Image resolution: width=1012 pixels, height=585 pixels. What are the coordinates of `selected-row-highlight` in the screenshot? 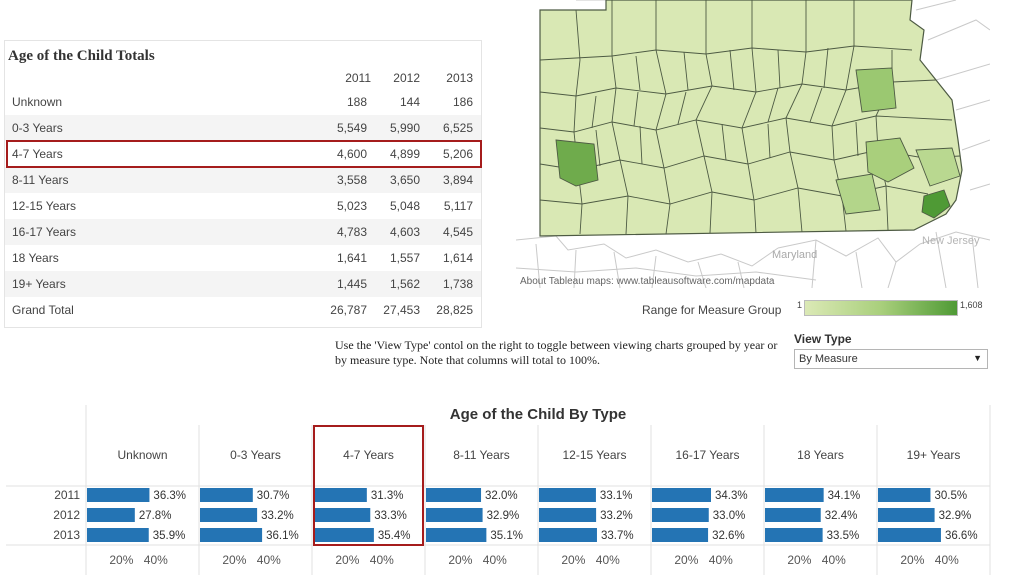 It's located at (244, 154).